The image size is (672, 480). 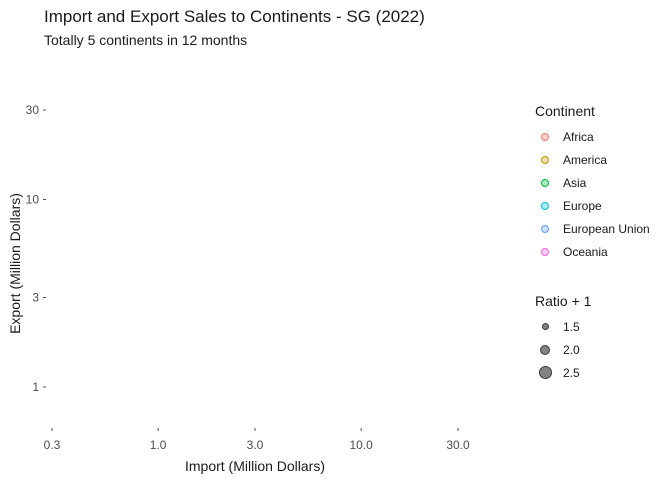 What do you see at coordinates (606, 228) in the screenshot?
I see `legend-label: European Union` at bounding box center [606, 228].